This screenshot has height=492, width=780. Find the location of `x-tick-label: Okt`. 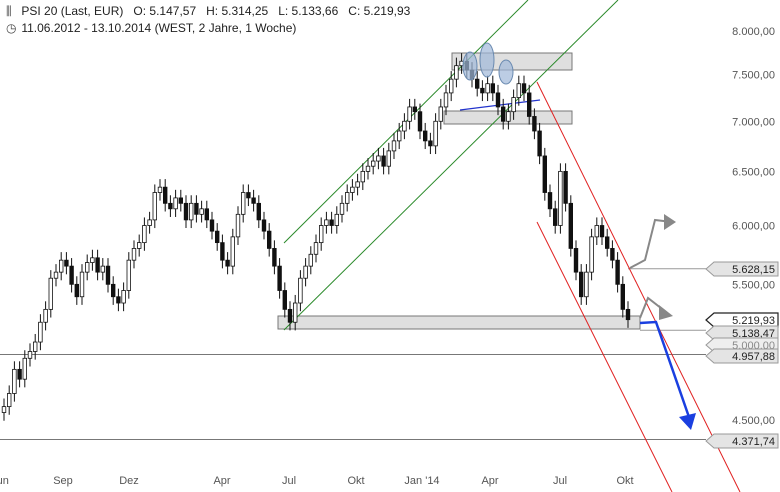

x-tick-label: Okt is located at coordinates (355, 481).